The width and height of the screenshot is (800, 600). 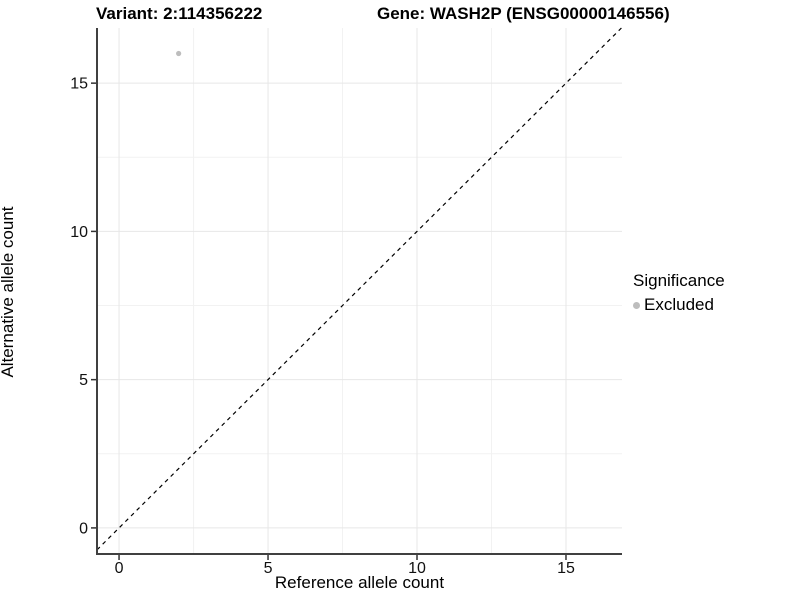 What do you see at coordinates (417, 568) in the screenshot?
I see `x-tick-label: 10` at bounding box center [417, 568].